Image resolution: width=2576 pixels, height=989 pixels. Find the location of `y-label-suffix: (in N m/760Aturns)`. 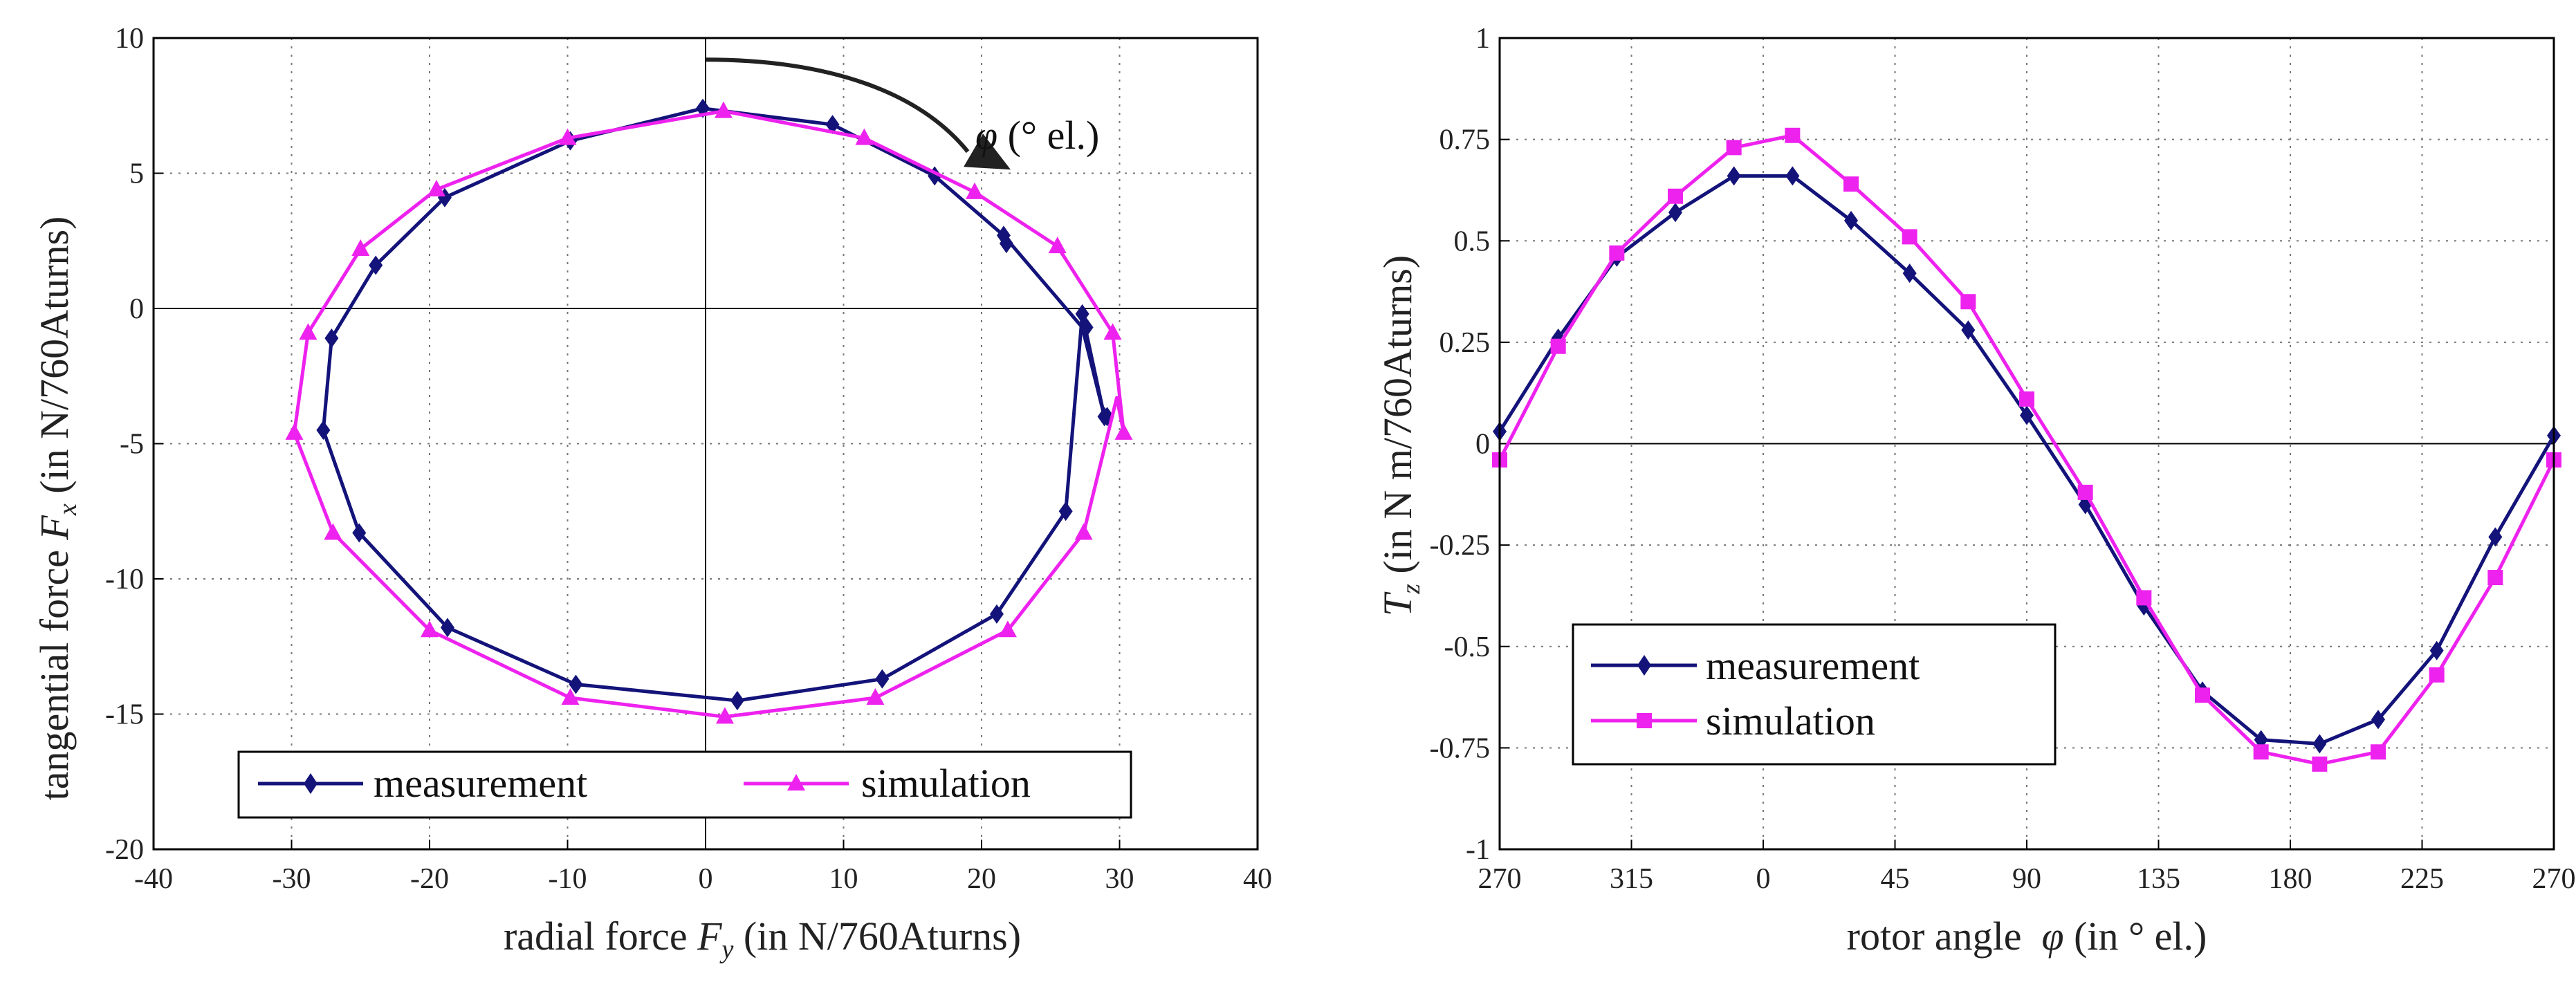

y-label-suffix: (in N m/760Aturns) is located at coordinates (1397, 419).